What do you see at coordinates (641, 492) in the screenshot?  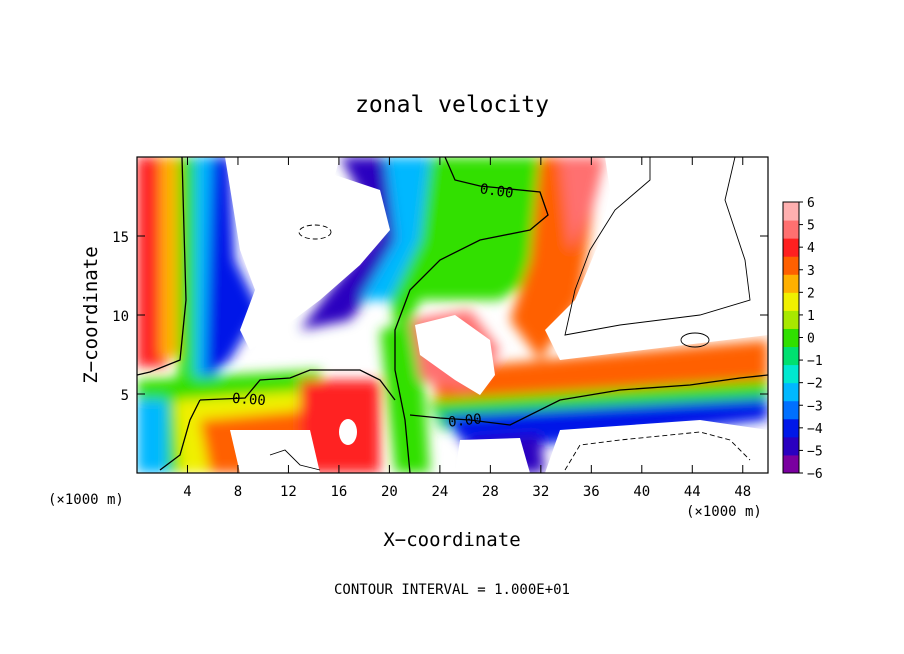 I see `x-tick-label: 40` at bounding box center [641, 492].